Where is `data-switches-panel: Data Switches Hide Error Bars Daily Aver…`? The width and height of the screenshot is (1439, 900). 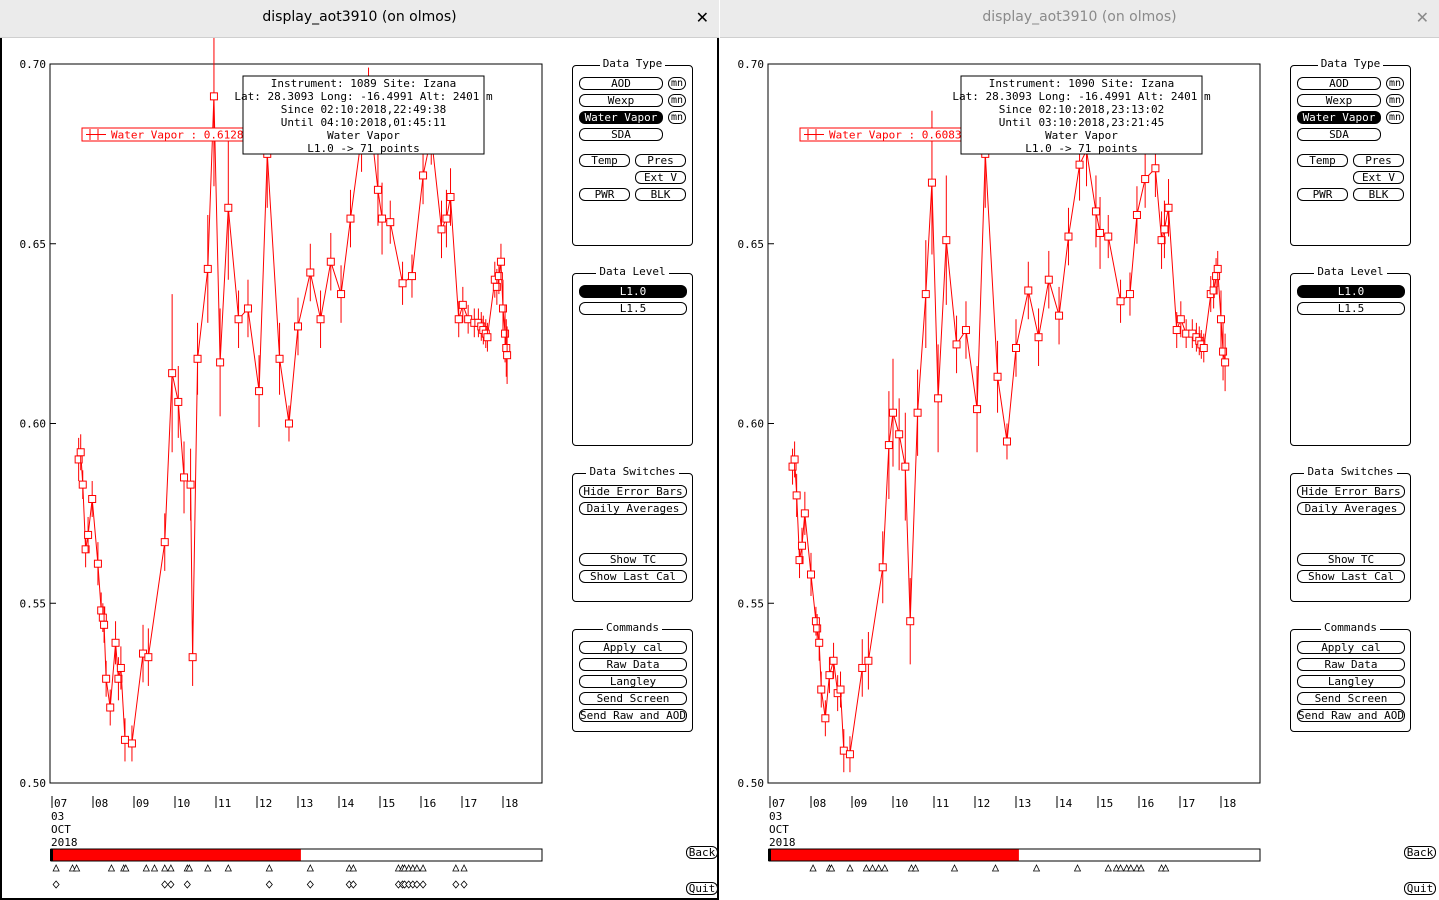
data-switches-panel: Data Switches Hide Error Bars Daily Aver… is located at coordinates (1350, 533).